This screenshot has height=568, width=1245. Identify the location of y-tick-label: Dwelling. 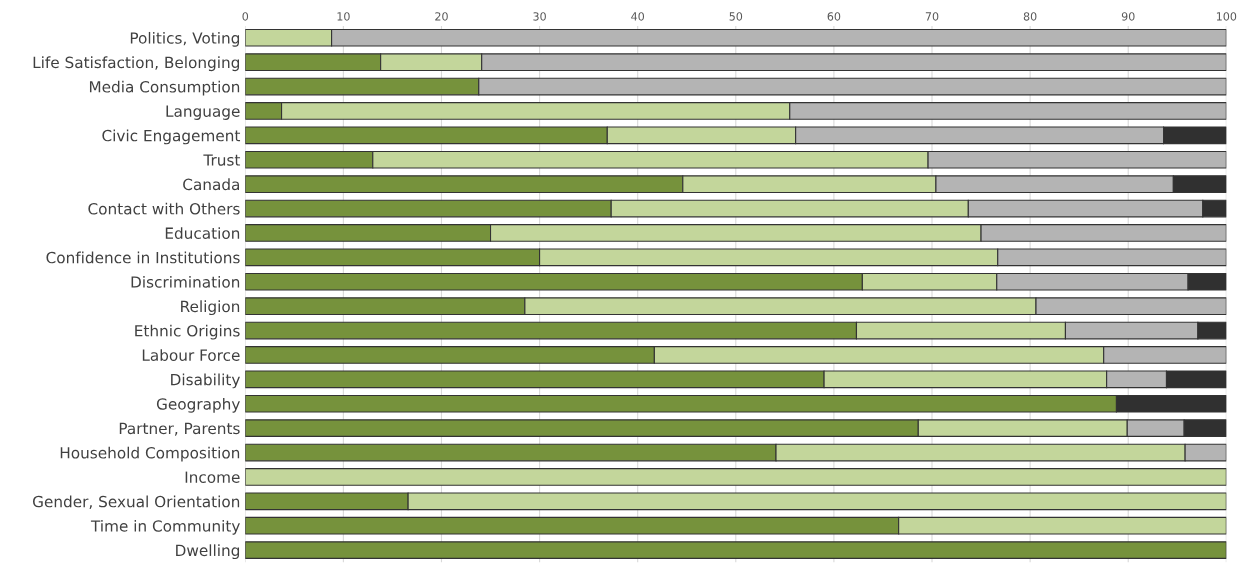
(208, 552).